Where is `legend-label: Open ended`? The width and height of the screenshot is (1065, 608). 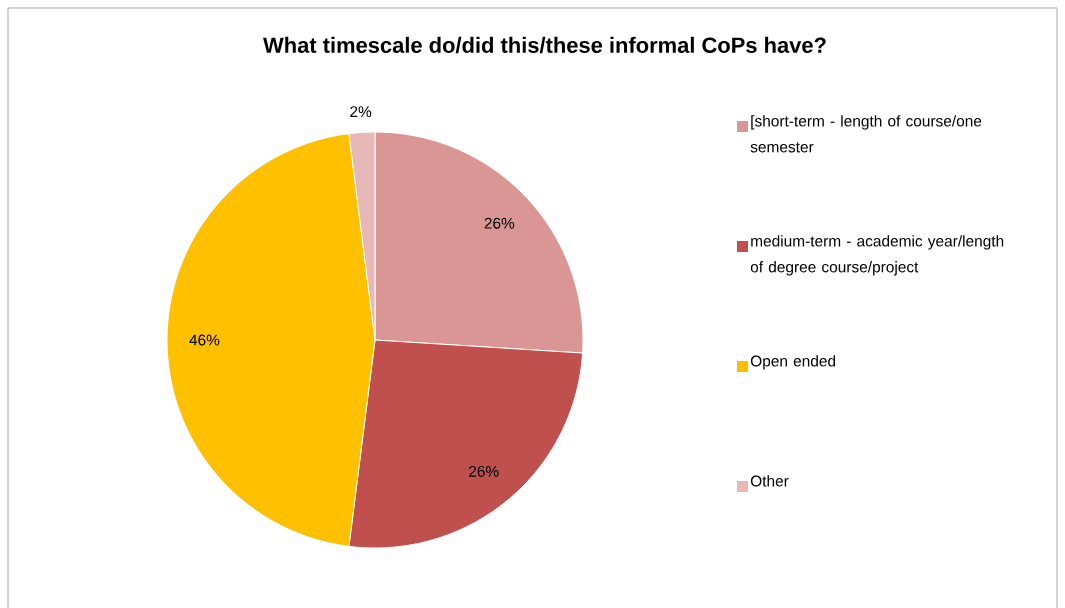 legend-label: Open ended is located at coordinates (793, 362).